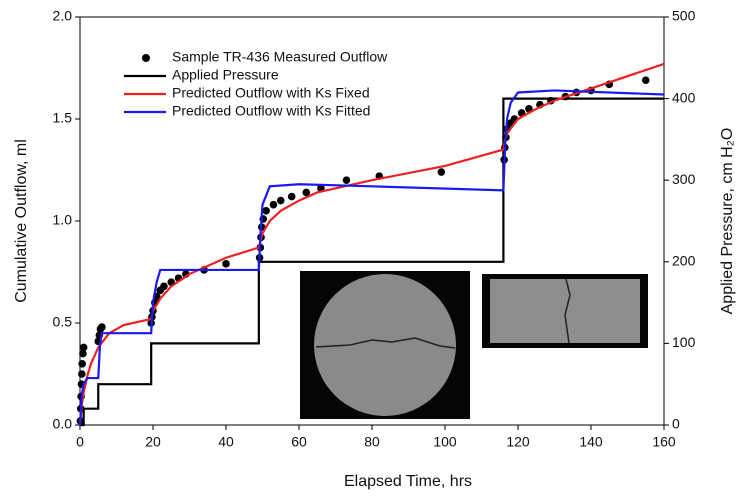 Image resolution: width=744 pixels, height=499 pixels. What do you see at coordinates (271, 93) in the screenshot?
I see `legend-label: Predicted Outflow with Ks Fixed` at bounding box center [271, 93].